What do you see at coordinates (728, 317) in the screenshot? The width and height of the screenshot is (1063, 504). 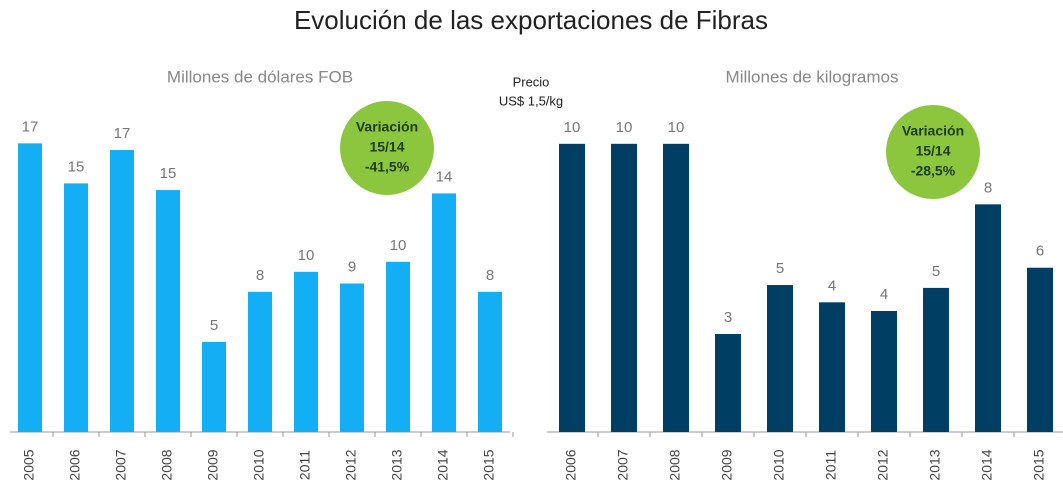 I see `value-label: 3` at bounding box center [728, 317].